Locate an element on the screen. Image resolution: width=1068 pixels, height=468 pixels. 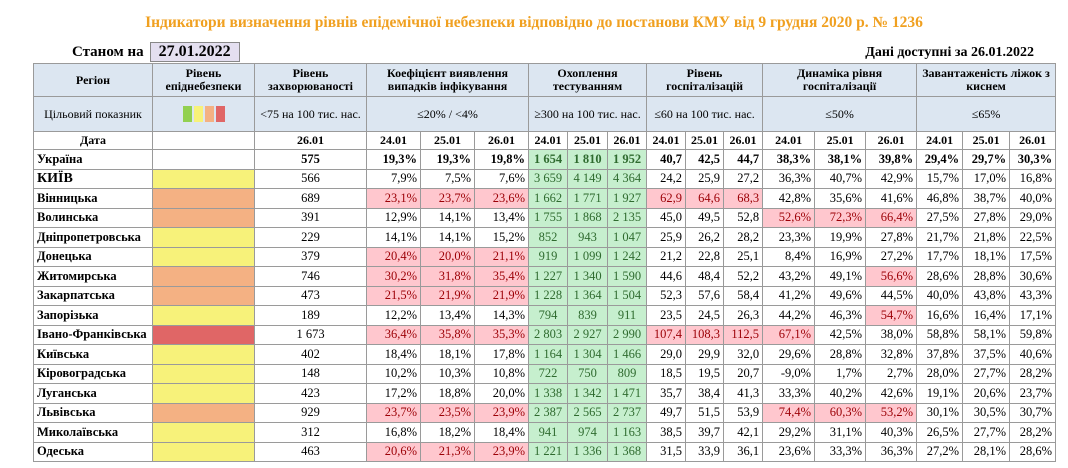
value: 18,1% is located at coordinates (986, 256).